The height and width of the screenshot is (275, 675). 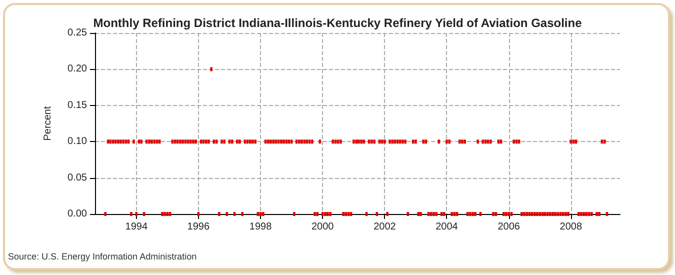 What do you see at coordinates (198, 227) in the screenshot?
I see `x-tick-label: 1996` at bounding box center [198, 227].